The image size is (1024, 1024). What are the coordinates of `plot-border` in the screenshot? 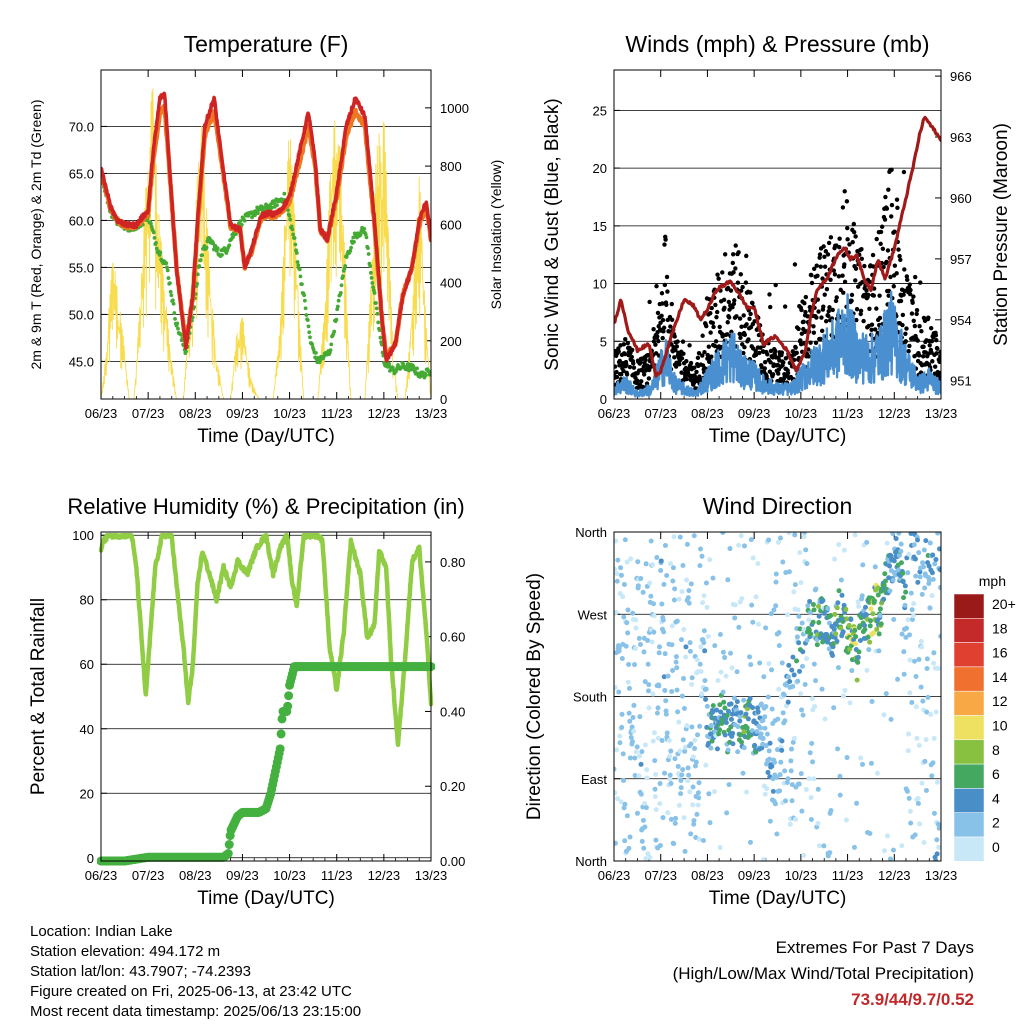 It's located at (777, 234).